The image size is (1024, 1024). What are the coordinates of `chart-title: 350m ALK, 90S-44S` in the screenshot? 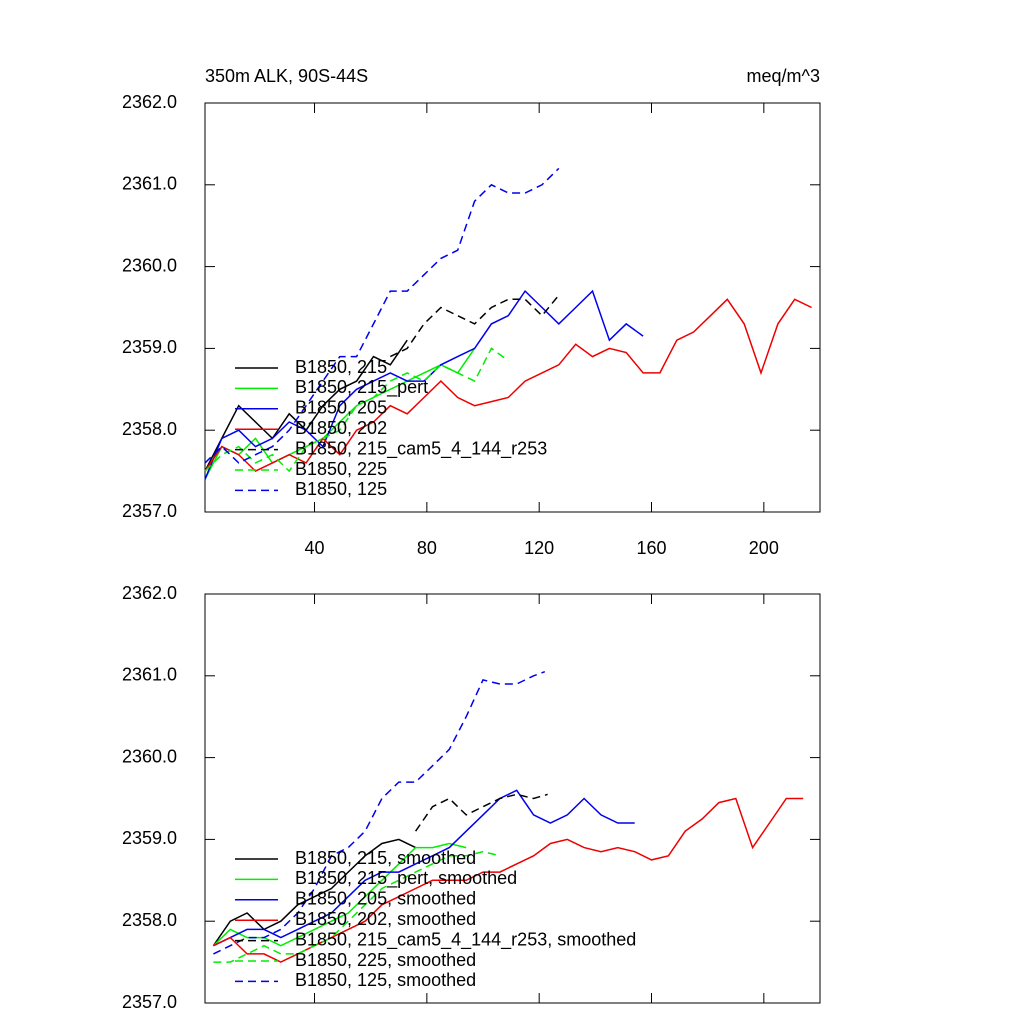 It's located at (286, 76).